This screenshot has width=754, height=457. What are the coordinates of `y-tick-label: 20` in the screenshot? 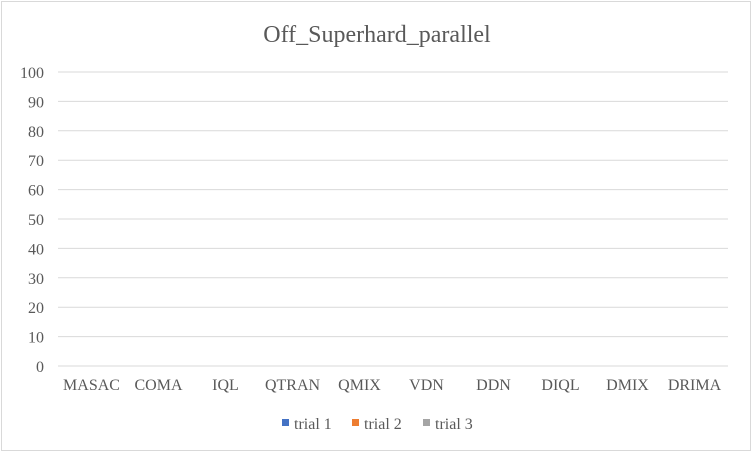 It's located at (36, 308).